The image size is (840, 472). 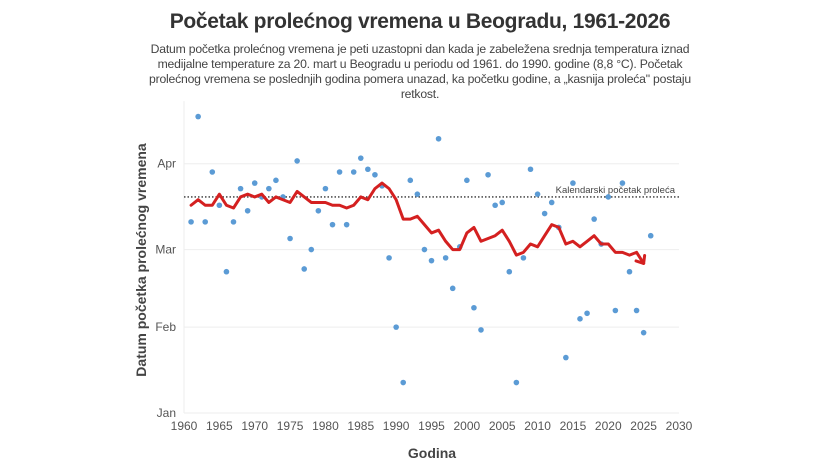 What do you see at coordinates (184, 426) in the screenshot?
I see `x-tick-label: 1960` at bounding box center [184, 426].